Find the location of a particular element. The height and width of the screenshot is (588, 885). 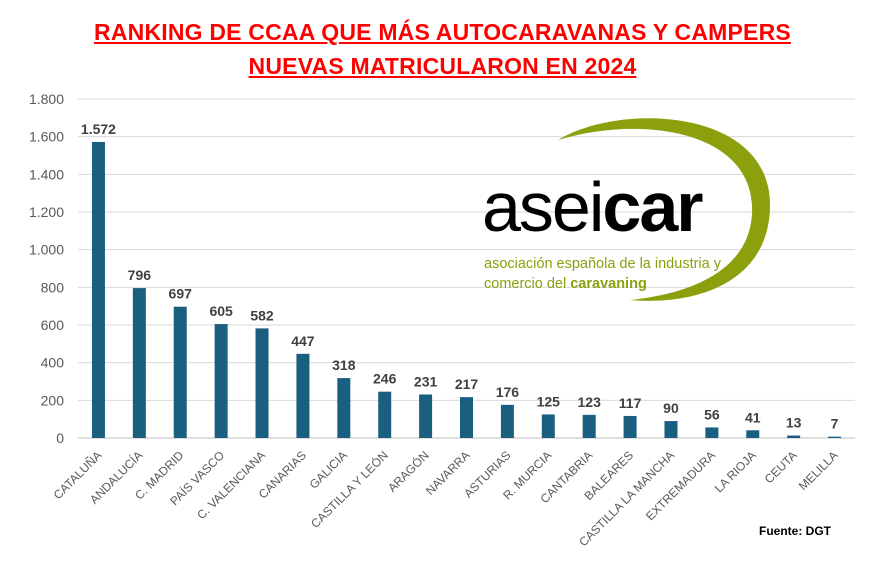

y-tick-label: 0 is located at coordinates (60, 438).